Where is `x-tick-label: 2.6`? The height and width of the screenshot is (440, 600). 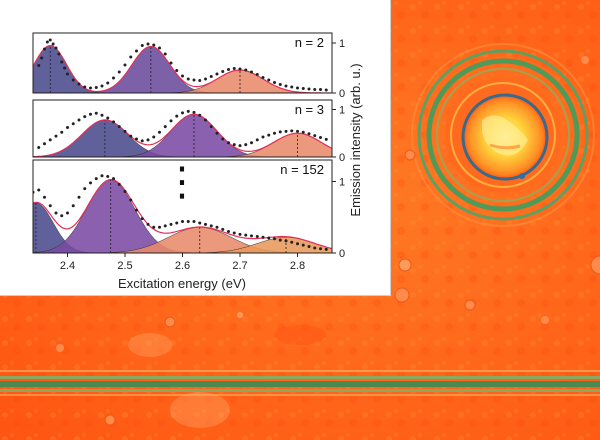
x-tick-label: 2.6 is located at coordinates (182, 266).